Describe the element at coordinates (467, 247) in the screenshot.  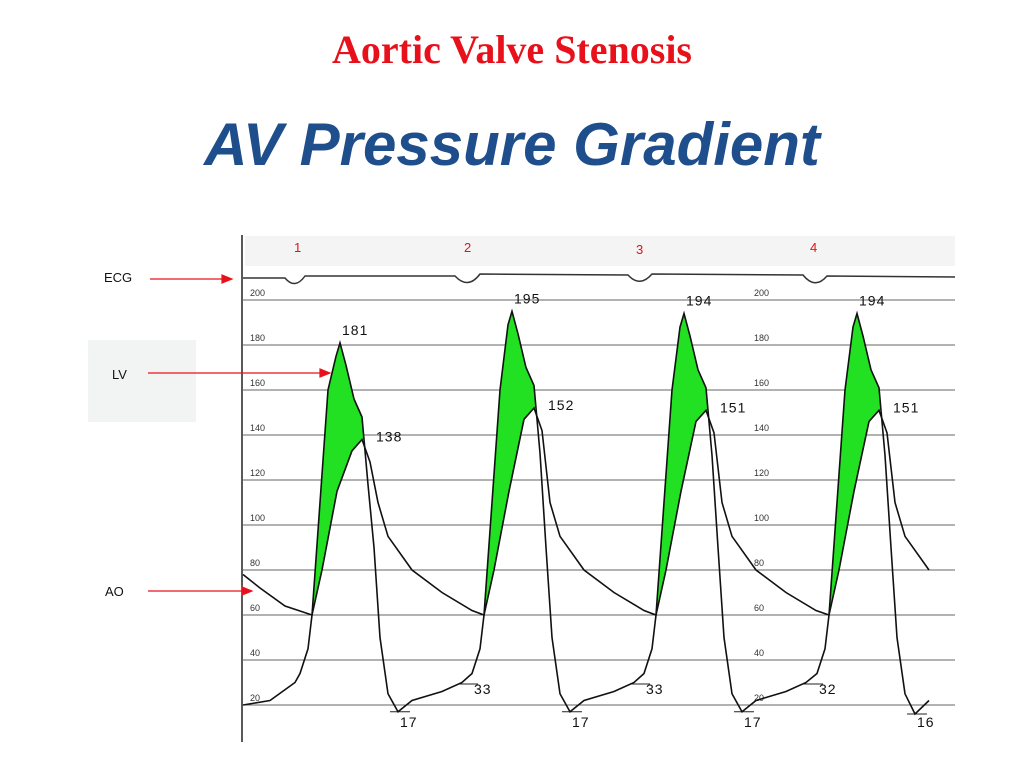
I see `beat-number: 2` at that location.